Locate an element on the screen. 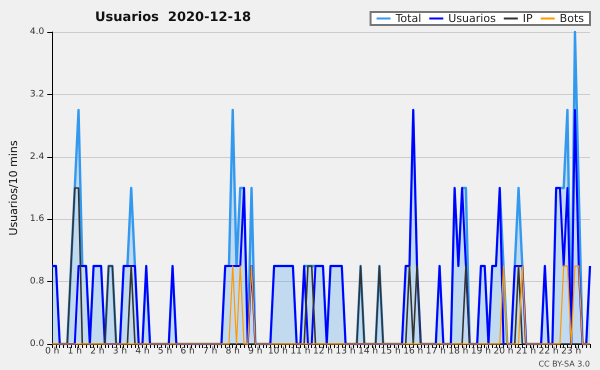 This screenshot has width=600, height=370. y-tick-label: 2.4 is located at coordinates (37, 157).